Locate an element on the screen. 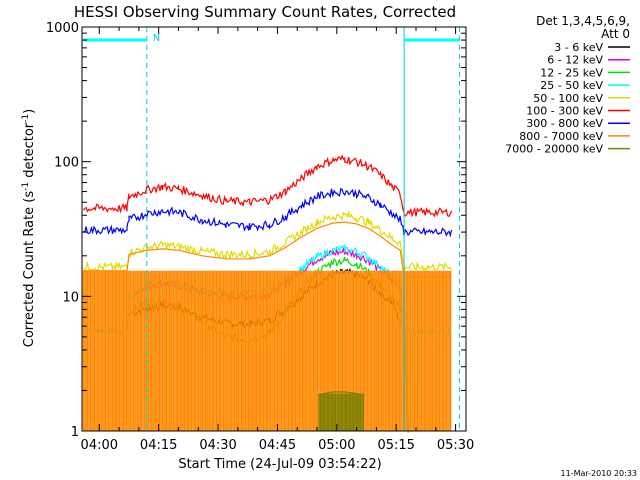  series-7000-20000-kev is located at coordinates (341, 411).